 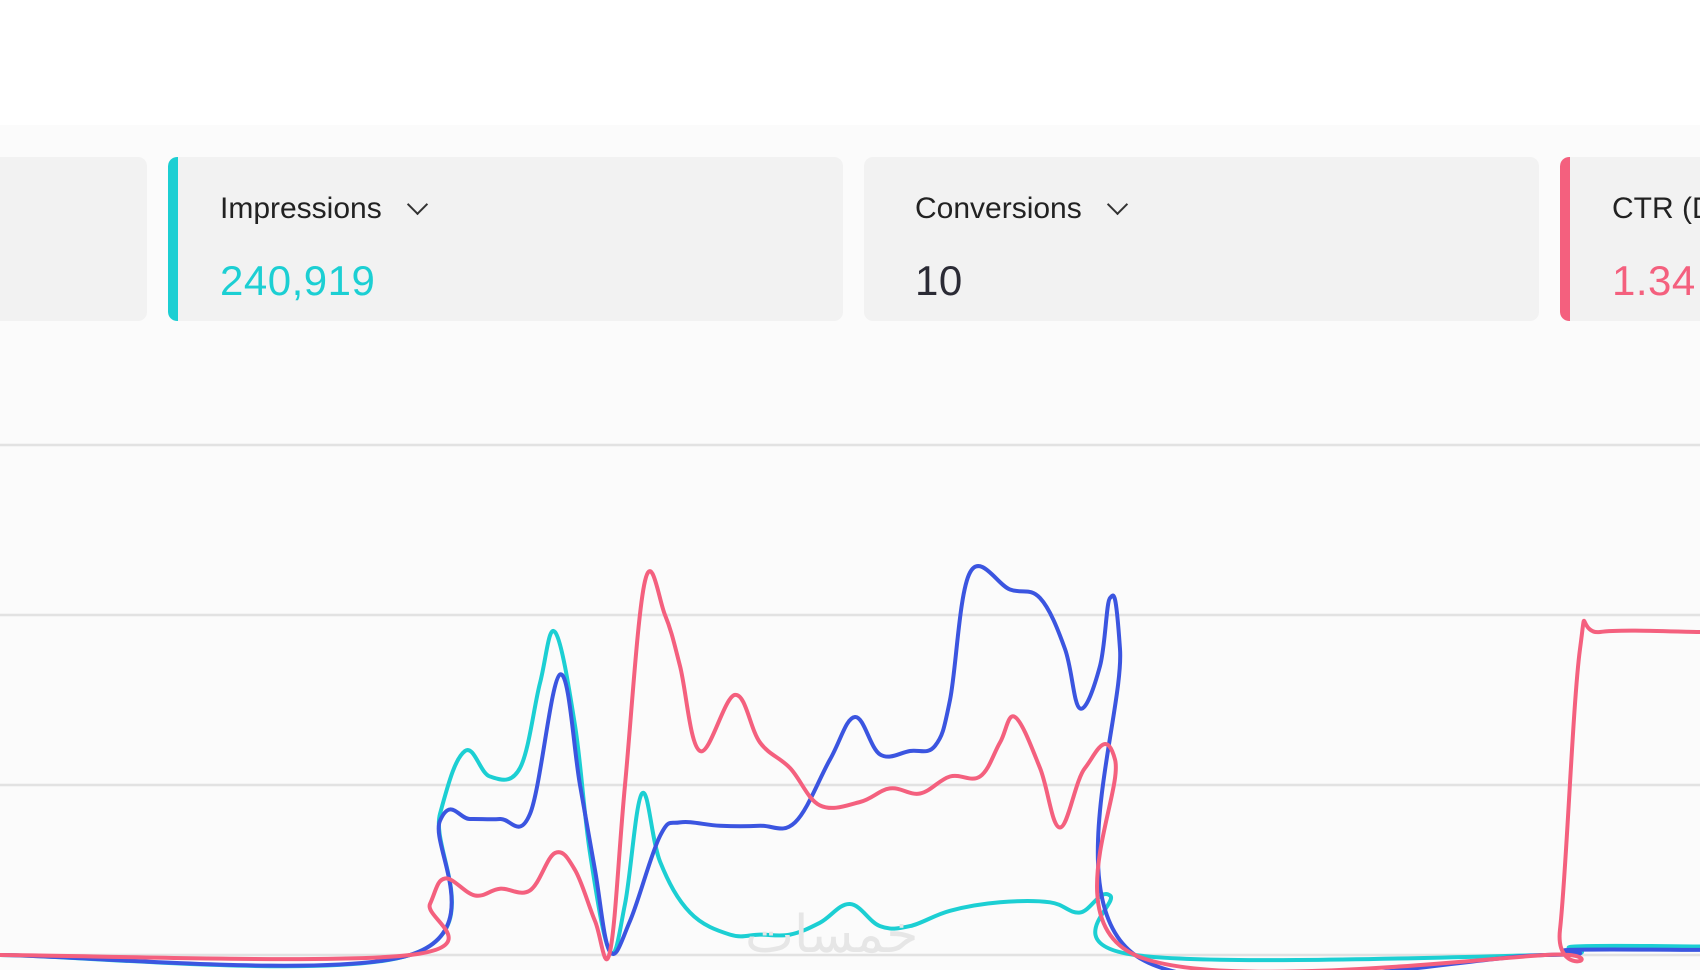 What do you see at coordinates (832, 935) in the screenshot?
I see `watermark: خمسات` at bounding box center [832, 935].